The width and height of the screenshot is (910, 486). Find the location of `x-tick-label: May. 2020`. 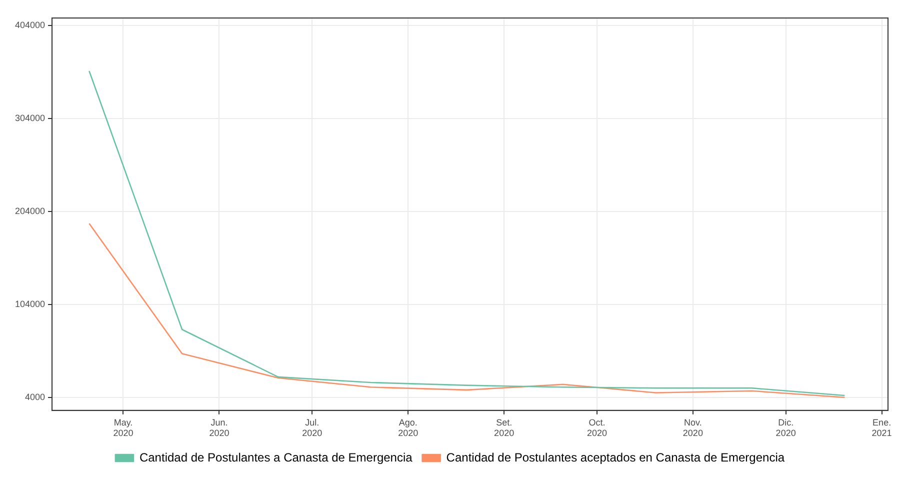

x-tick-label: May. 2020 is located at coordinates (123, 427).